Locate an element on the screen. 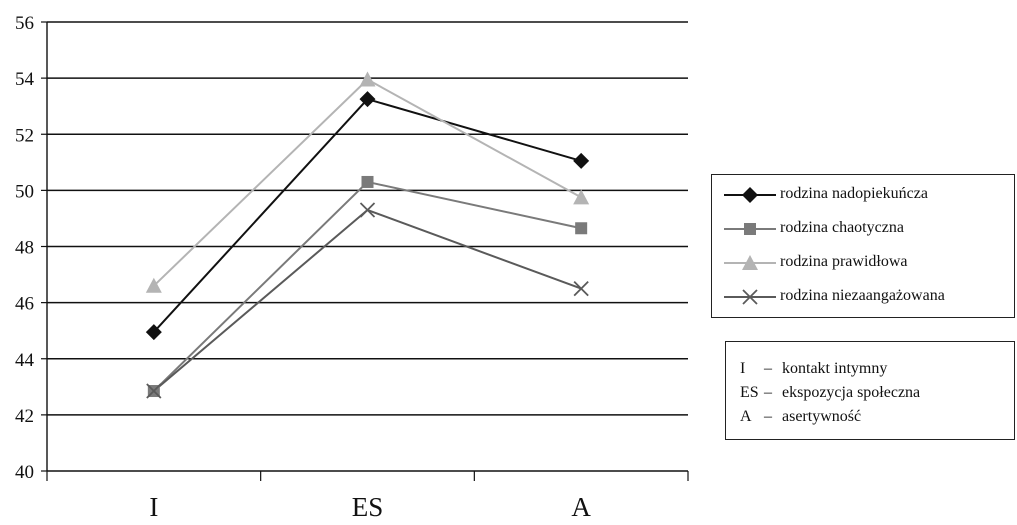  legend-item-prawidlowa: rodzina prawidłowa is located at coordinates (862, 263).